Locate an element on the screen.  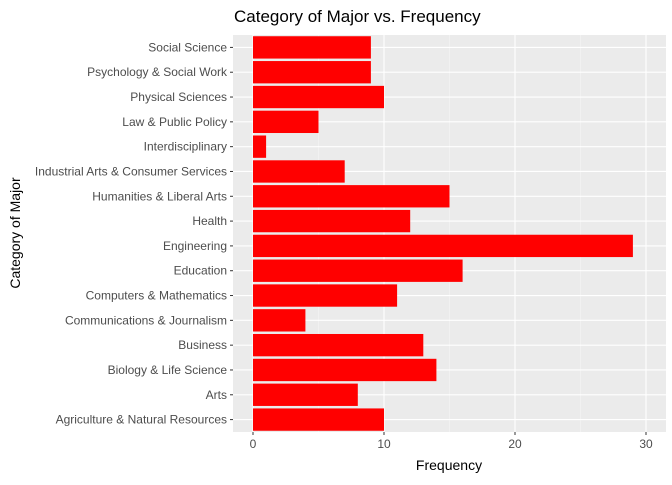
y-tick-label-7: Engineering is located at coordinates (195, 246).